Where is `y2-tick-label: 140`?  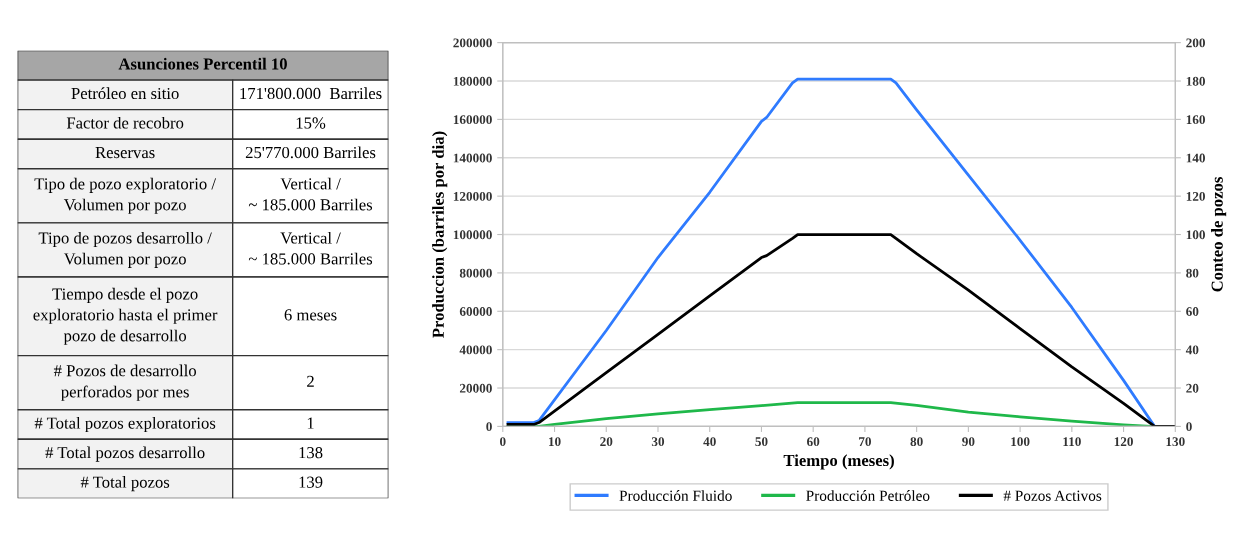 y2-tick-label: 140 is located at coordinates (1195, 158).